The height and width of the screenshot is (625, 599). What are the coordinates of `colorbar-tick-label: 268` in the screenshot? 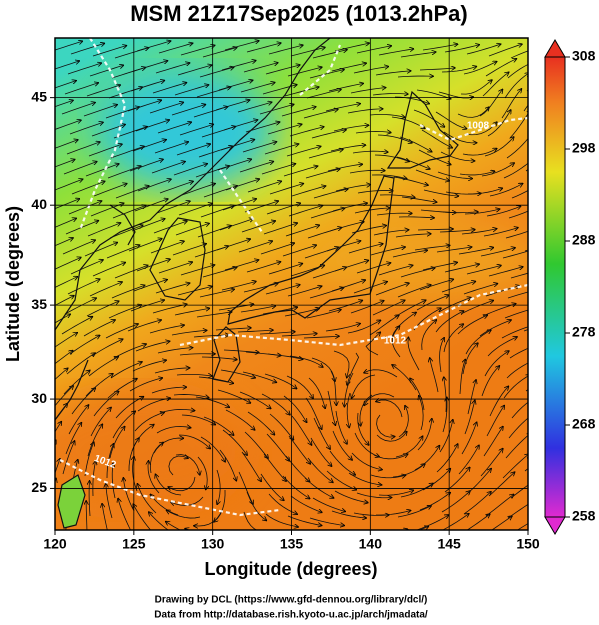 It's located at (584, 424).